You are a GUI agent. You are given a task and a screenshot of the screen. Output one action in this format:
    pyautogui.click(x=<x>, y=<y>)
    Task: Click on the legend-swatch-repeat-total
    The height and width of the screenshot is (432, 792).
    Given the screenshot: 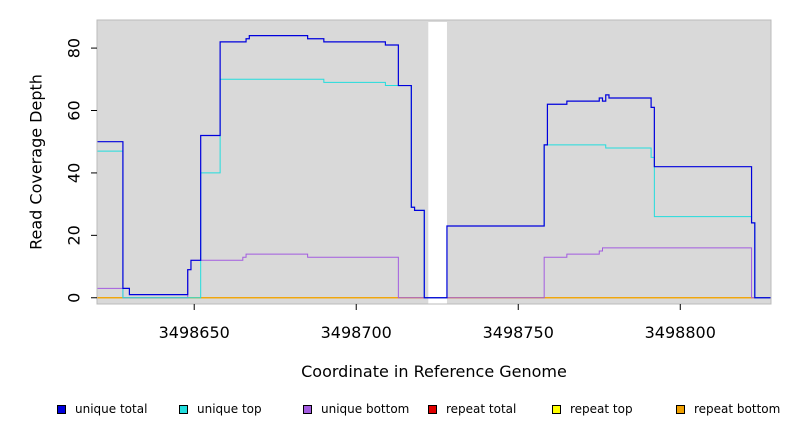 What is the action you would take?
    pyautogui.click(x=432, y=409)
    